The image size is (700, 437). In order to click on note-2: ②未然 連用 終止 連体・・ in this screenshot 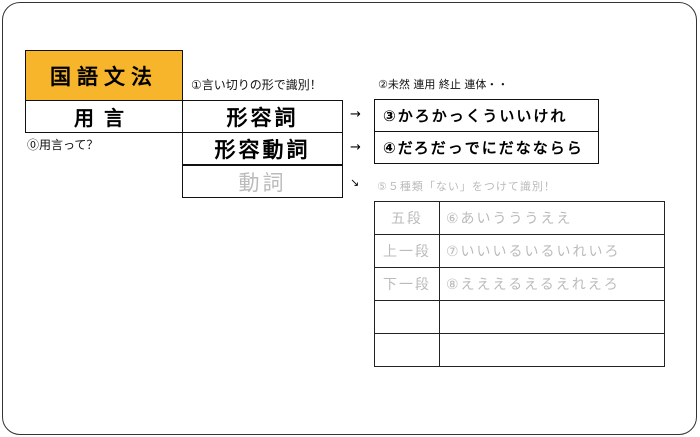, I will do `click(443, 84)`.